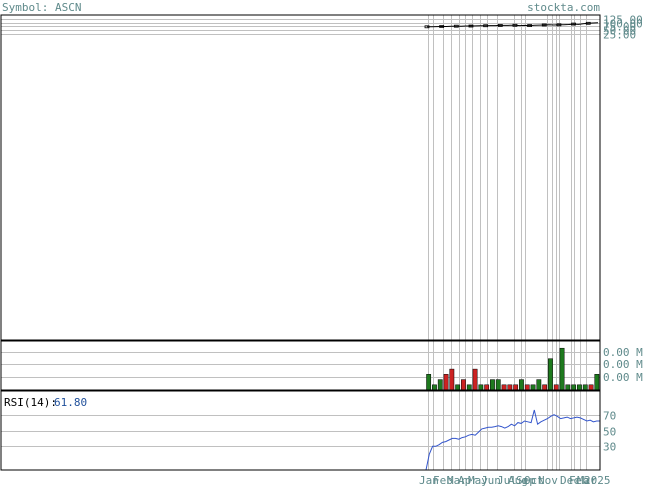  Describe the element at coordinates (507, 480) in the screenshot. I see `x-tick-label: Jul` at that location.